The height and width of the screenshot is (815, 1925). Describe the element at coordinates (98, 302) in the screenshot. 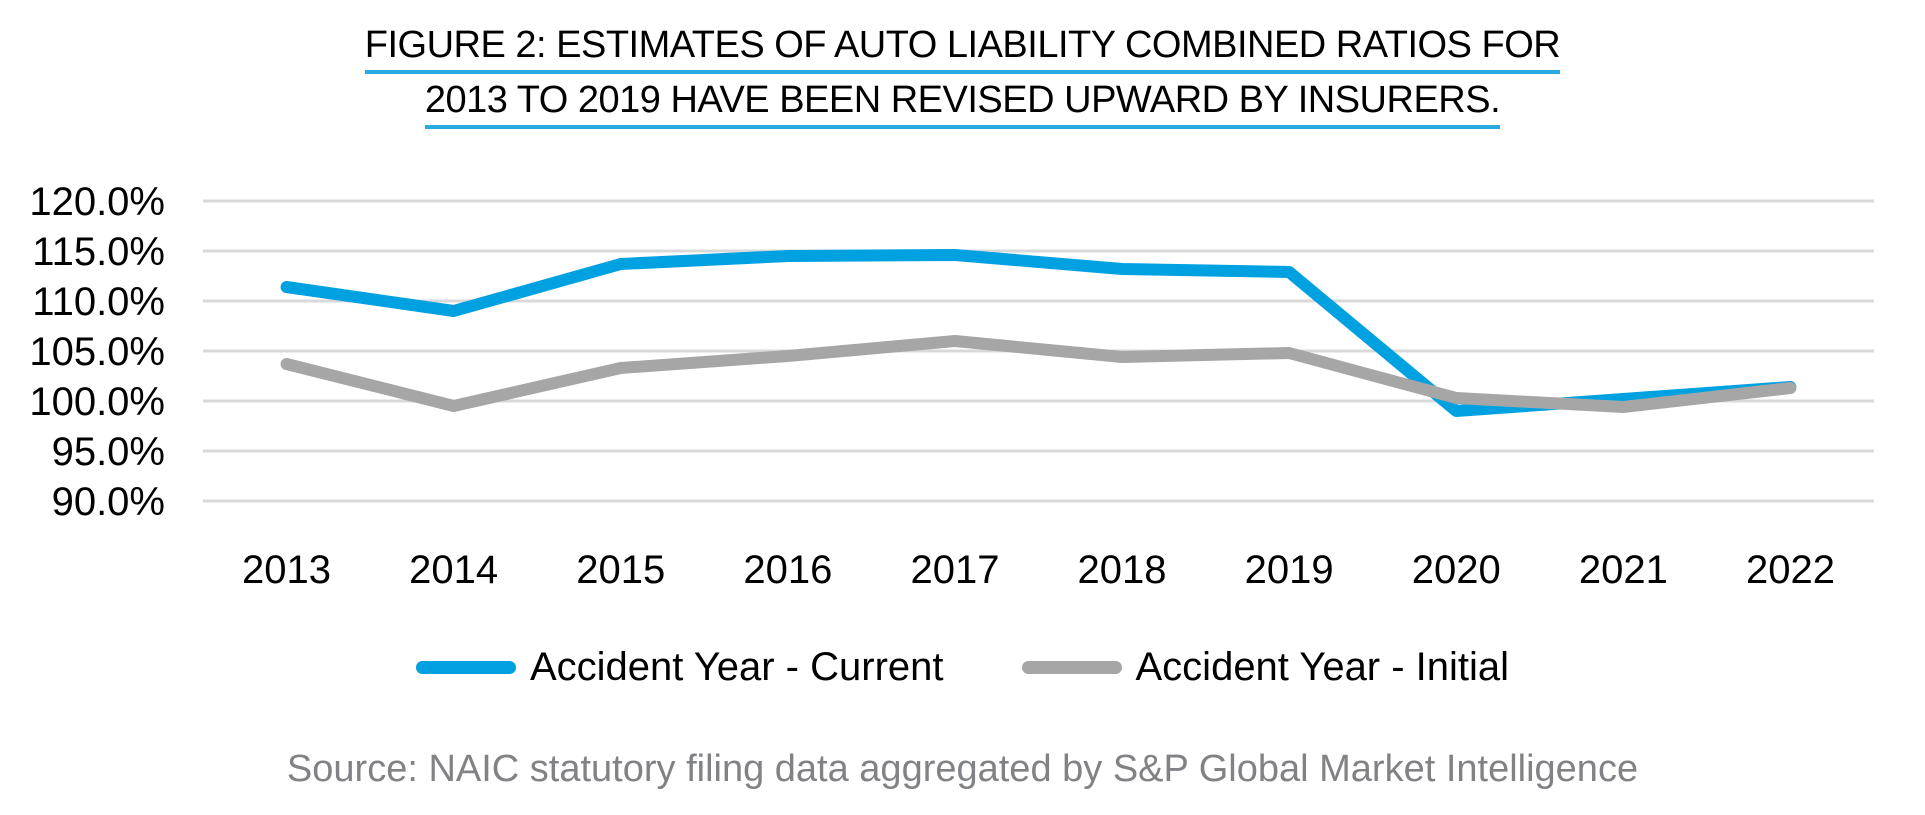

I see `y-tick-label: 110.0%` at that location.